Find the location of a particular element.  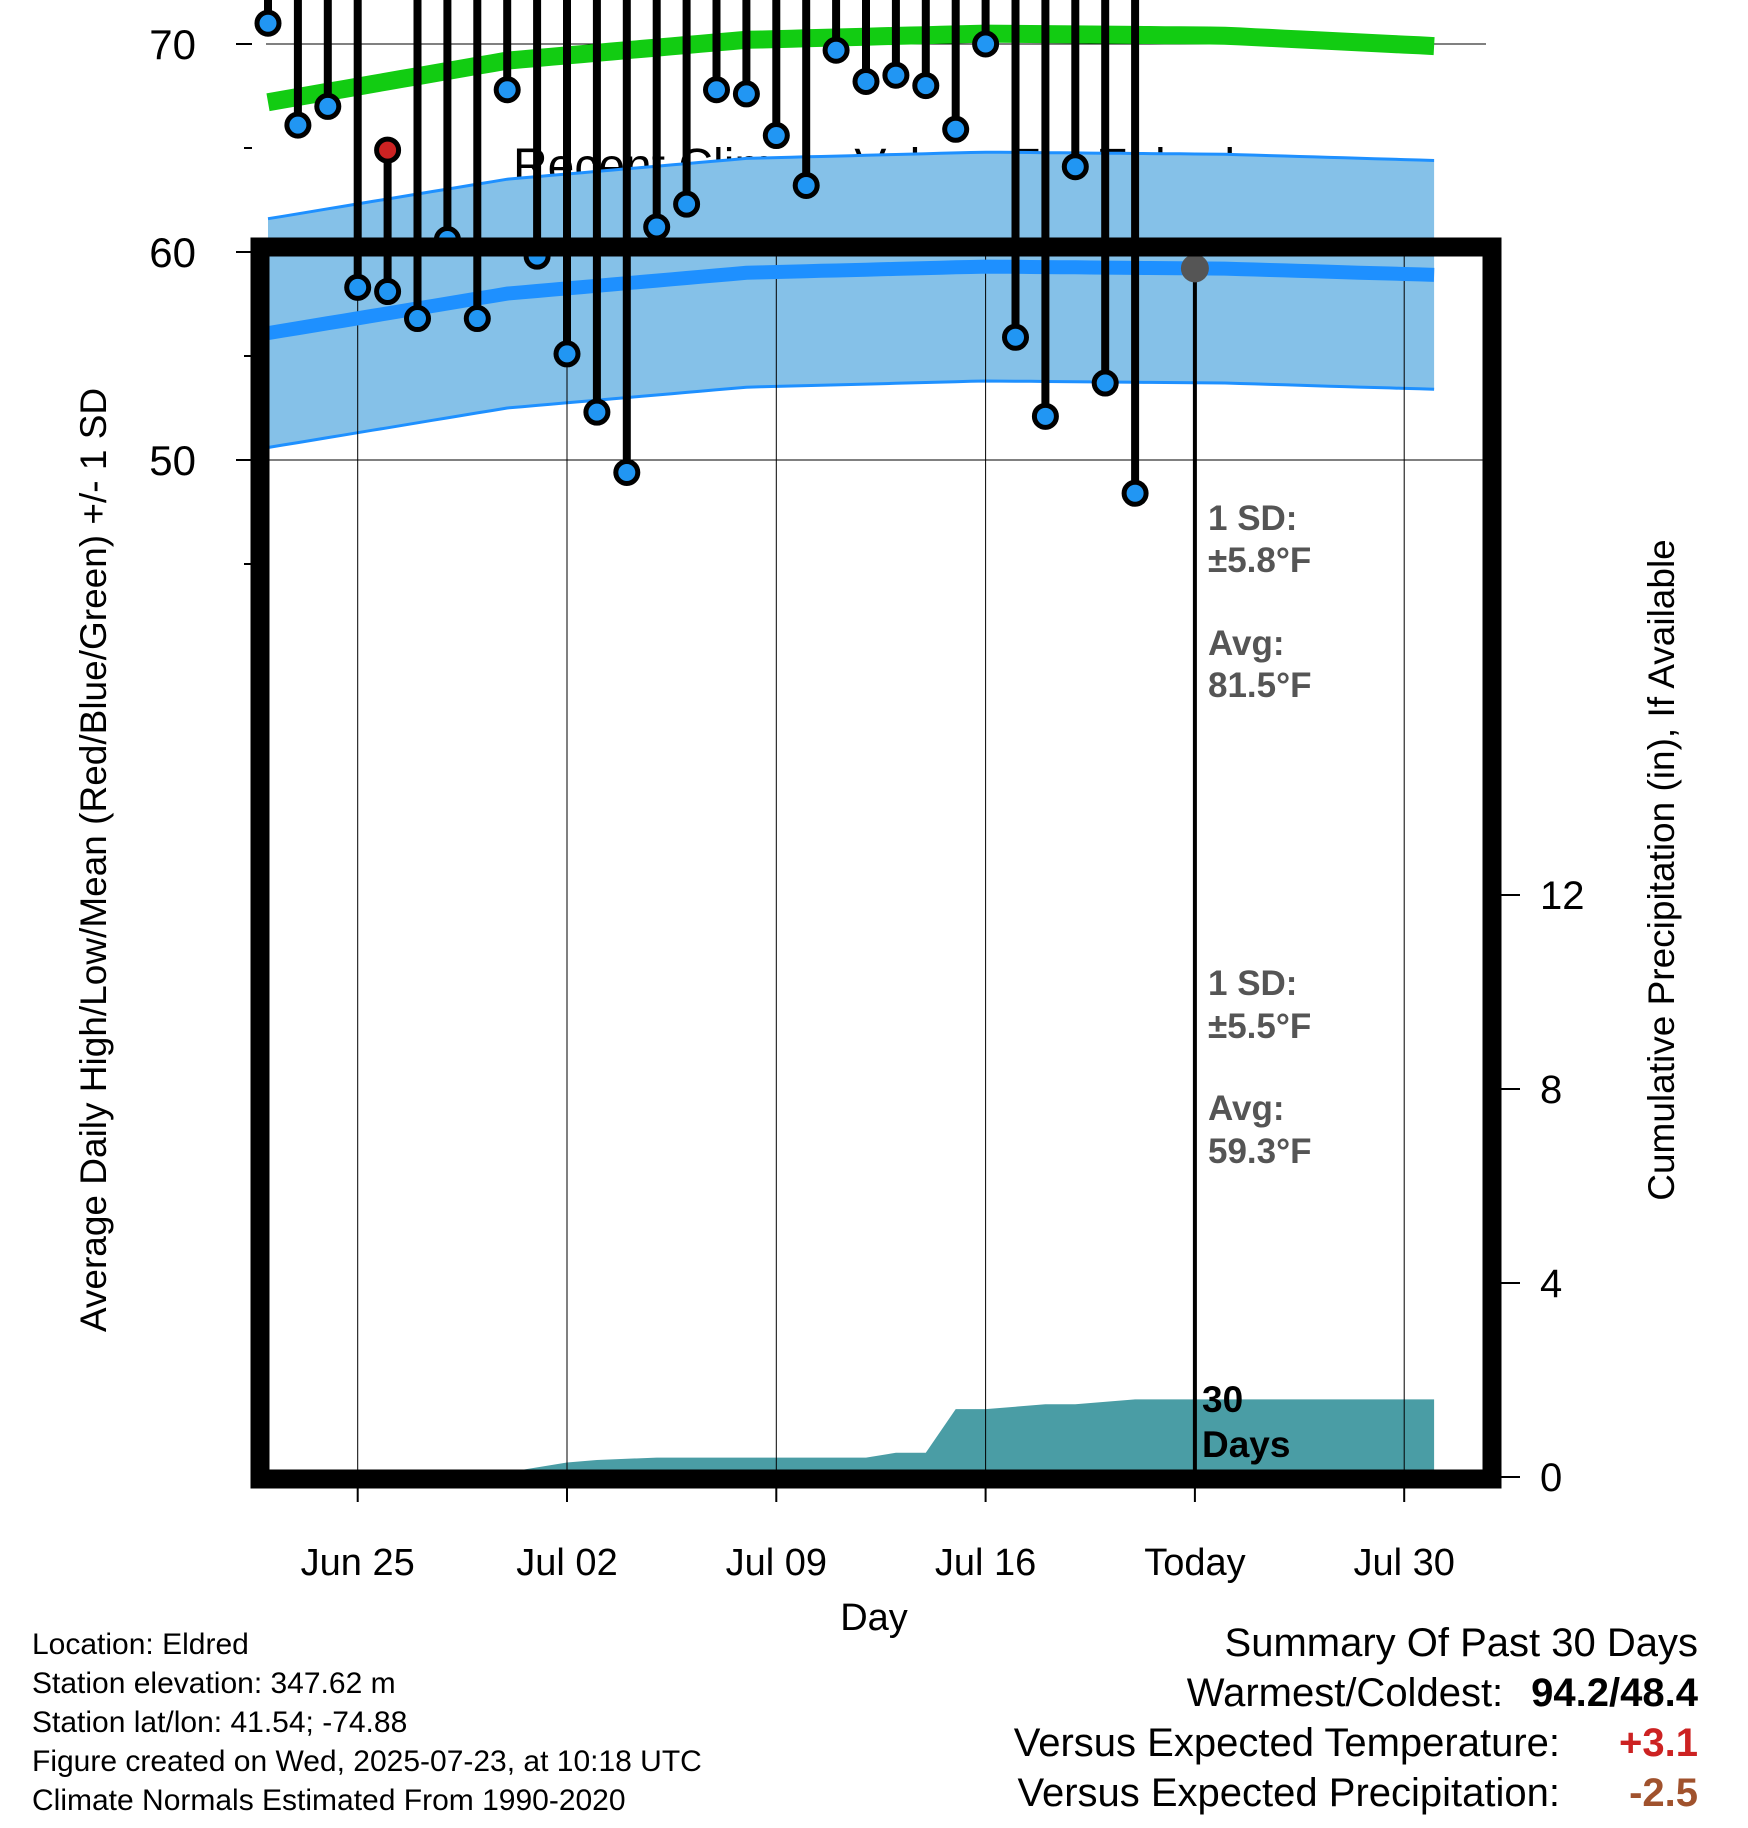

y2-tick-label: 12 is located at coordinates (1562, 896).